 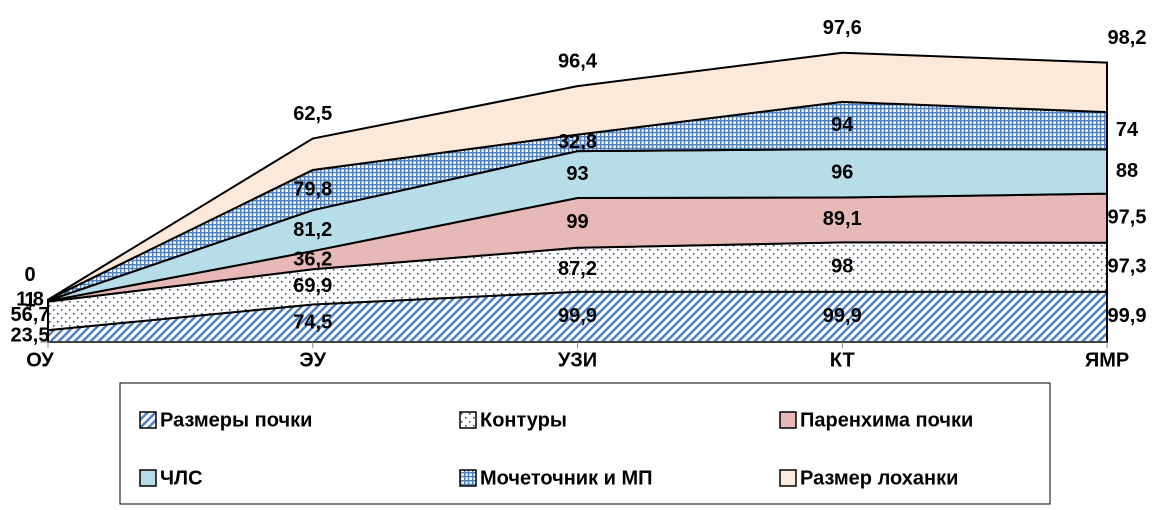 What do you see at coordinates (578, 61) in the screenshot?
I see `data-label: 96,4` at bounding box center [578, 61].